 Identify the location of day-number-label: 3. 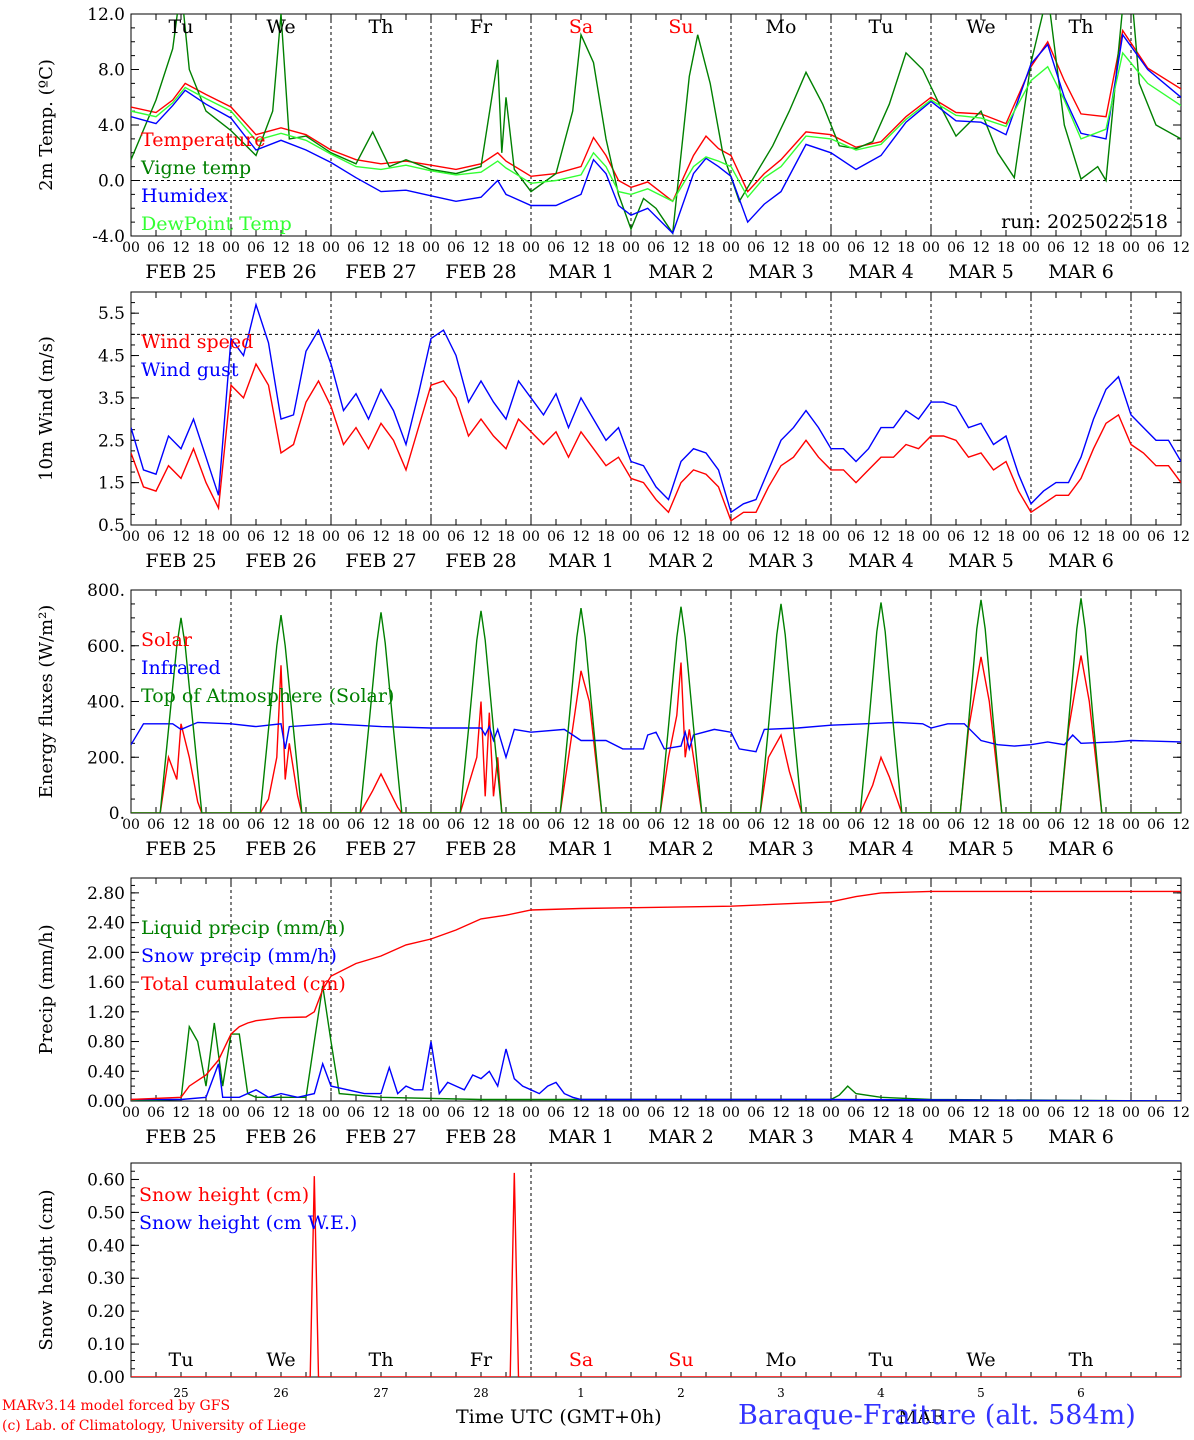
(781, 1393).